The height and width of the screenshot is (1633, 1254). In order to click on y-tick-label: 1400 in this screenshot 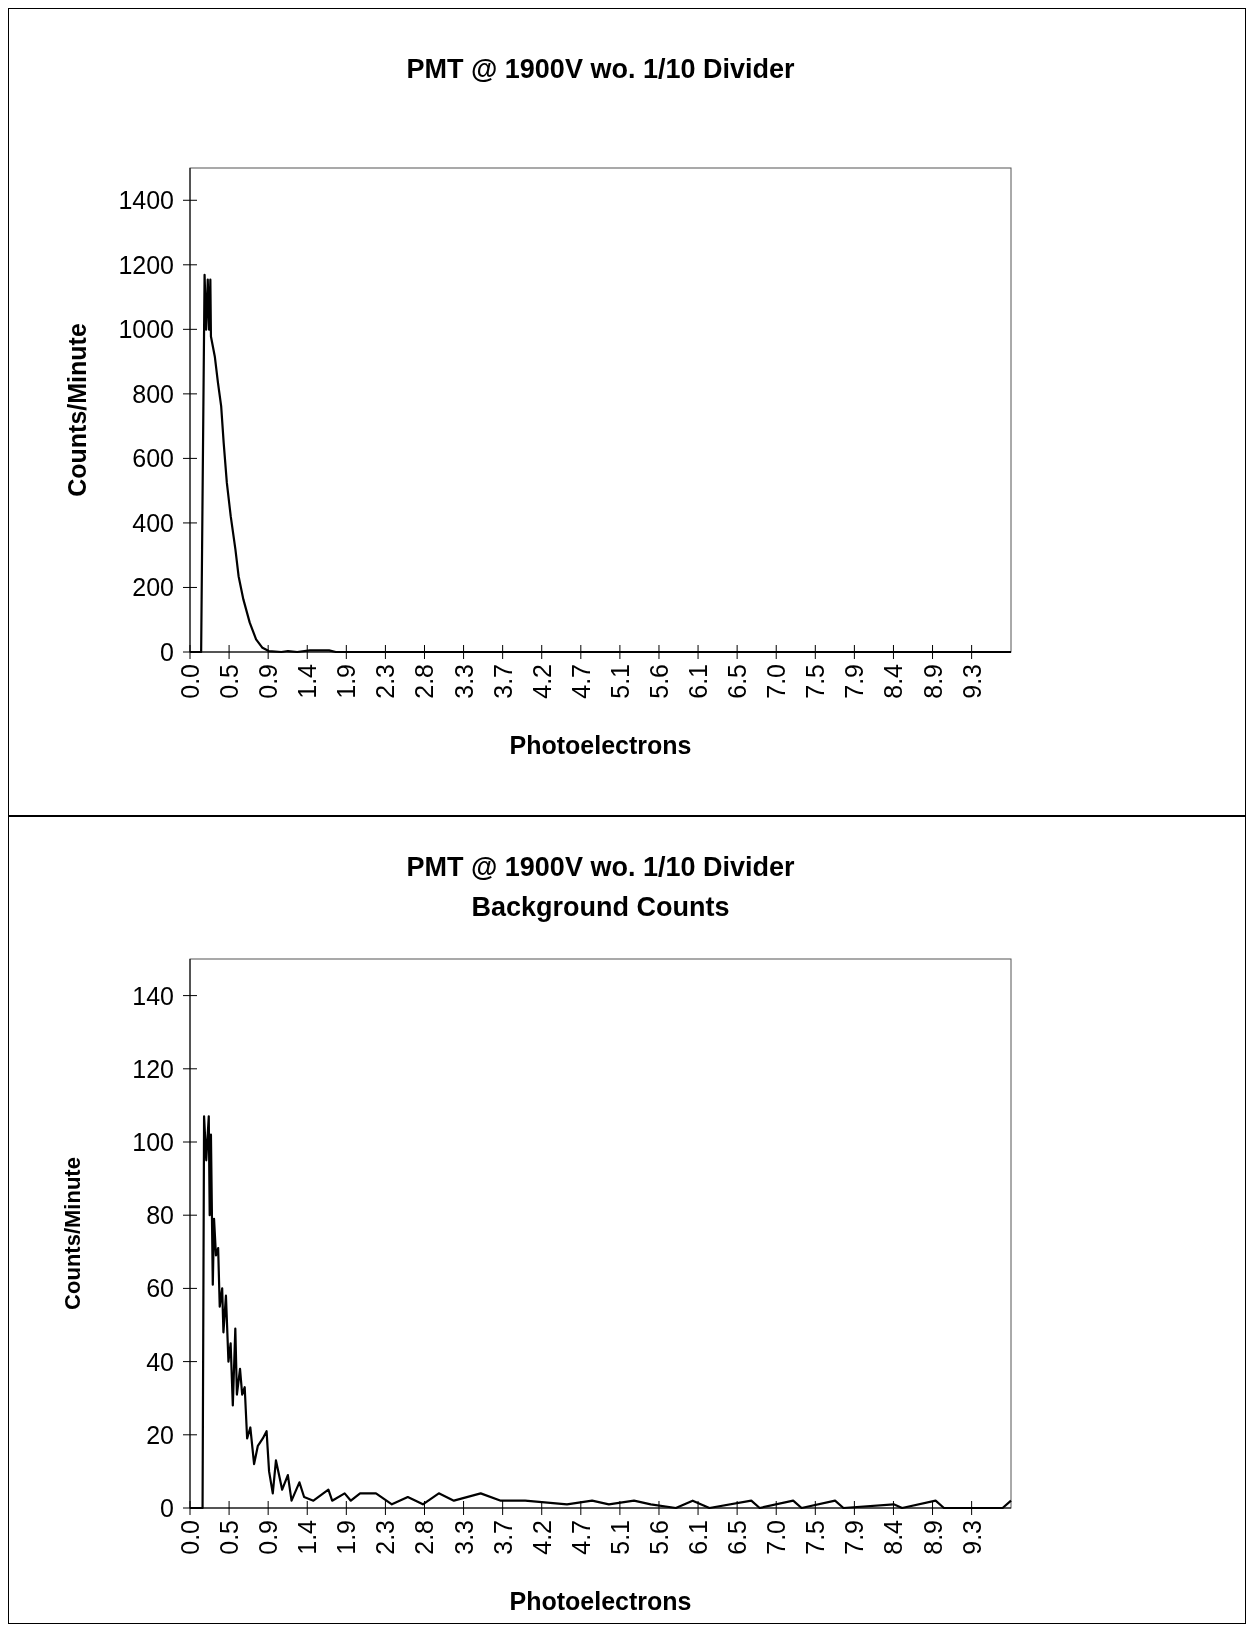, I will do `click(146, 200)`.